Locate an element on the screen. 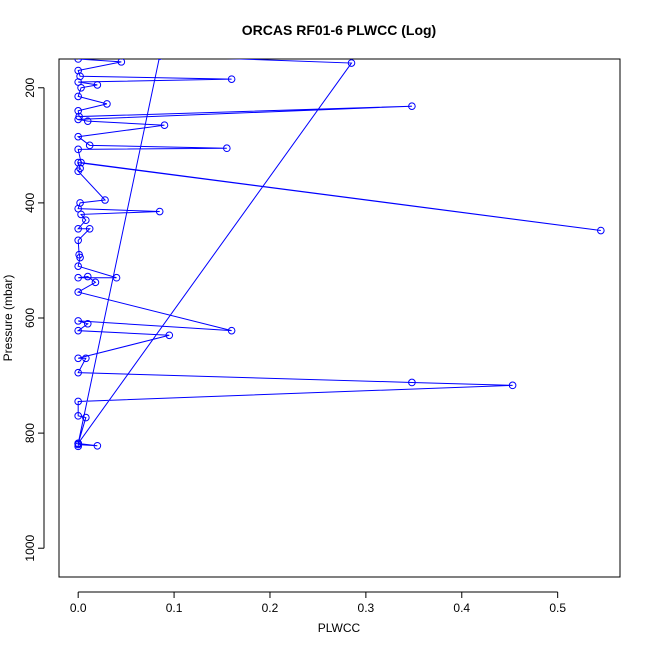 The image size is (650, 650). x-tick-label: 0.0 is located at coordinates (78, 608).